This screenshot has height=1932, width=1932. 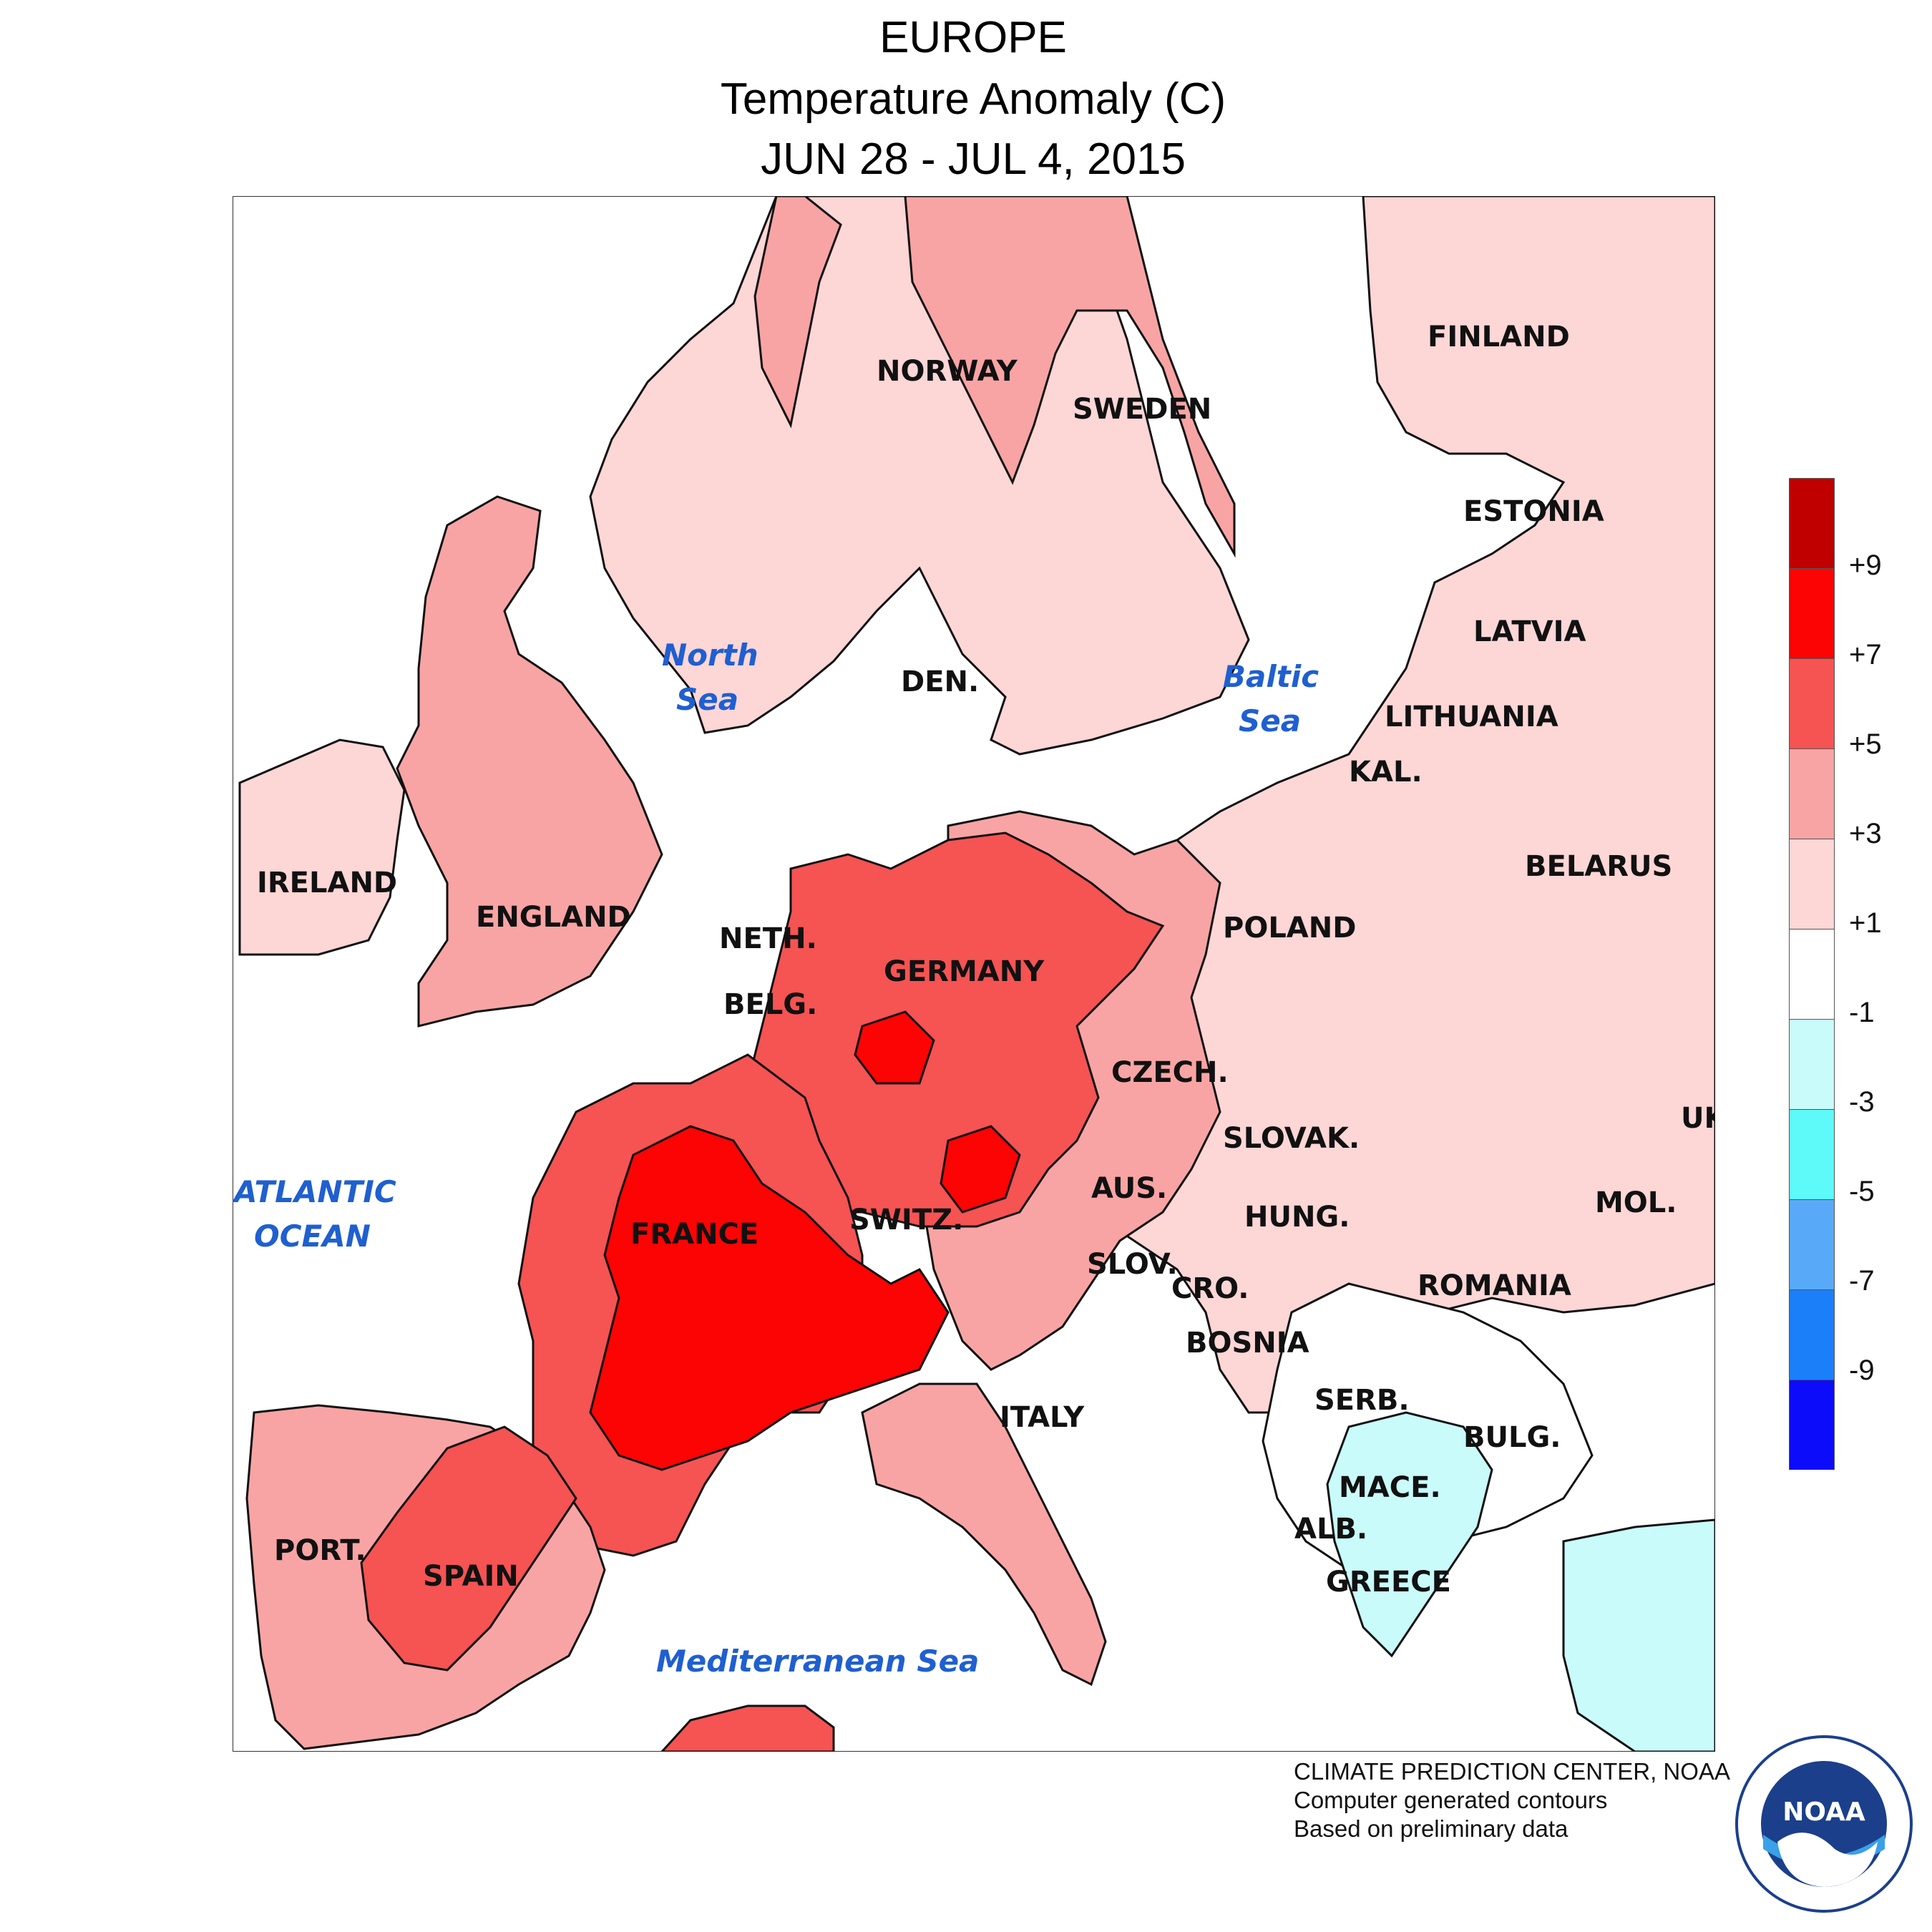 I want to click on label-finland: FINLAND, so click(x=1499, y=337).